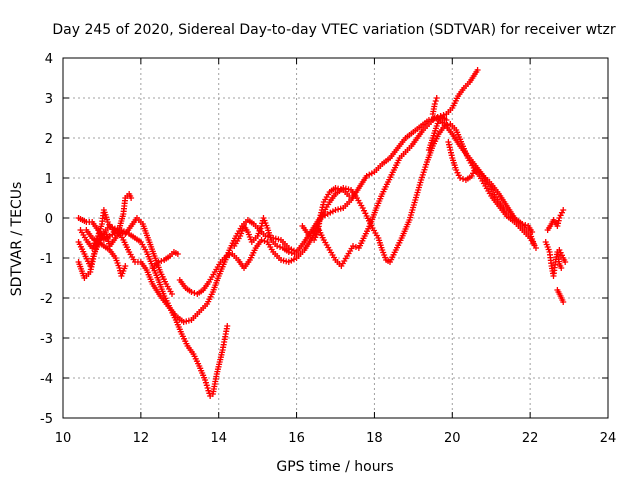 The width and height of the screenshot is (640, 480). What do you see at coordinates (49, 219) in the screenshot?
I see `y-tick-label: 0` at bounding box center [49, 219].